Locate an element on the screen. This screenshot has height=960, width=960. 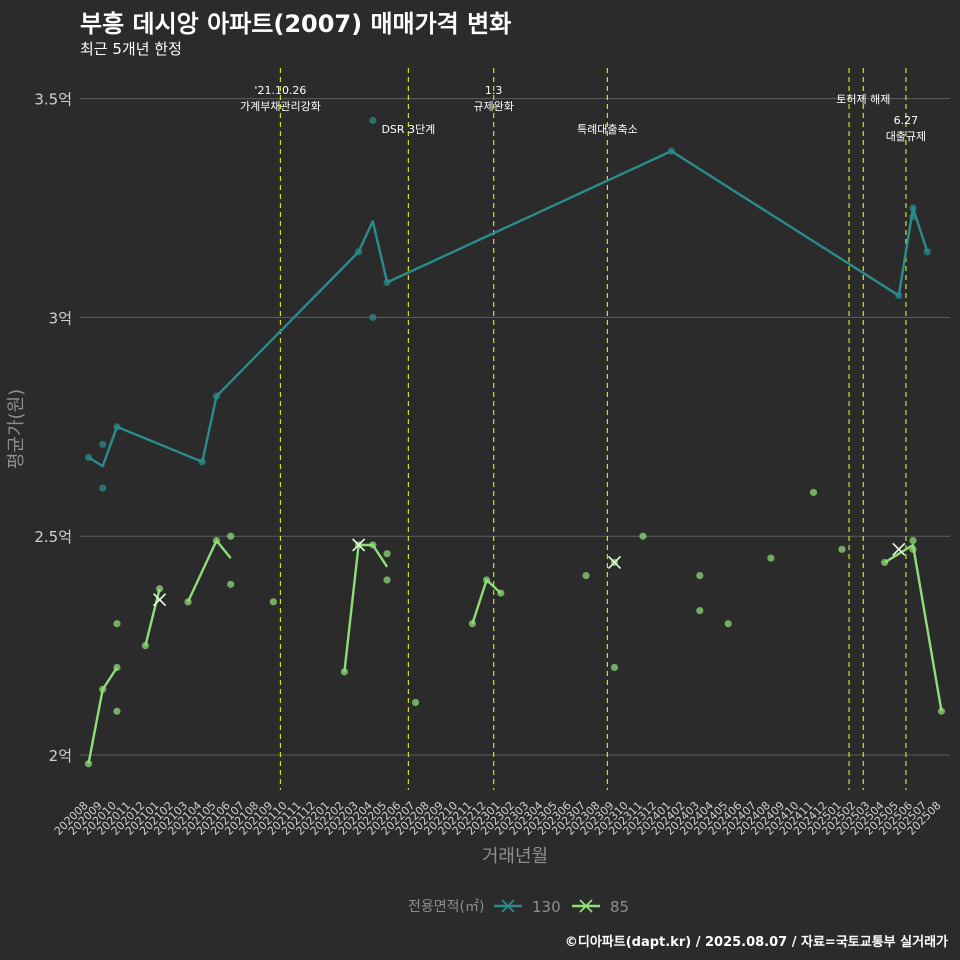
legend-label-130: 130 is located at coordinates (546, 907).